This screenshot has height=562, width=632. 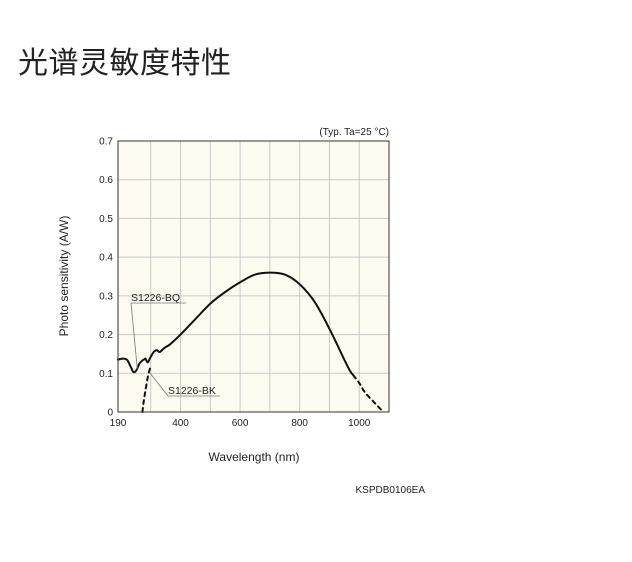 What do you see at coordinates (106, 142) in the screenshot?
I see `y-tick-label: 0.7` at bounding box center [106, 142].